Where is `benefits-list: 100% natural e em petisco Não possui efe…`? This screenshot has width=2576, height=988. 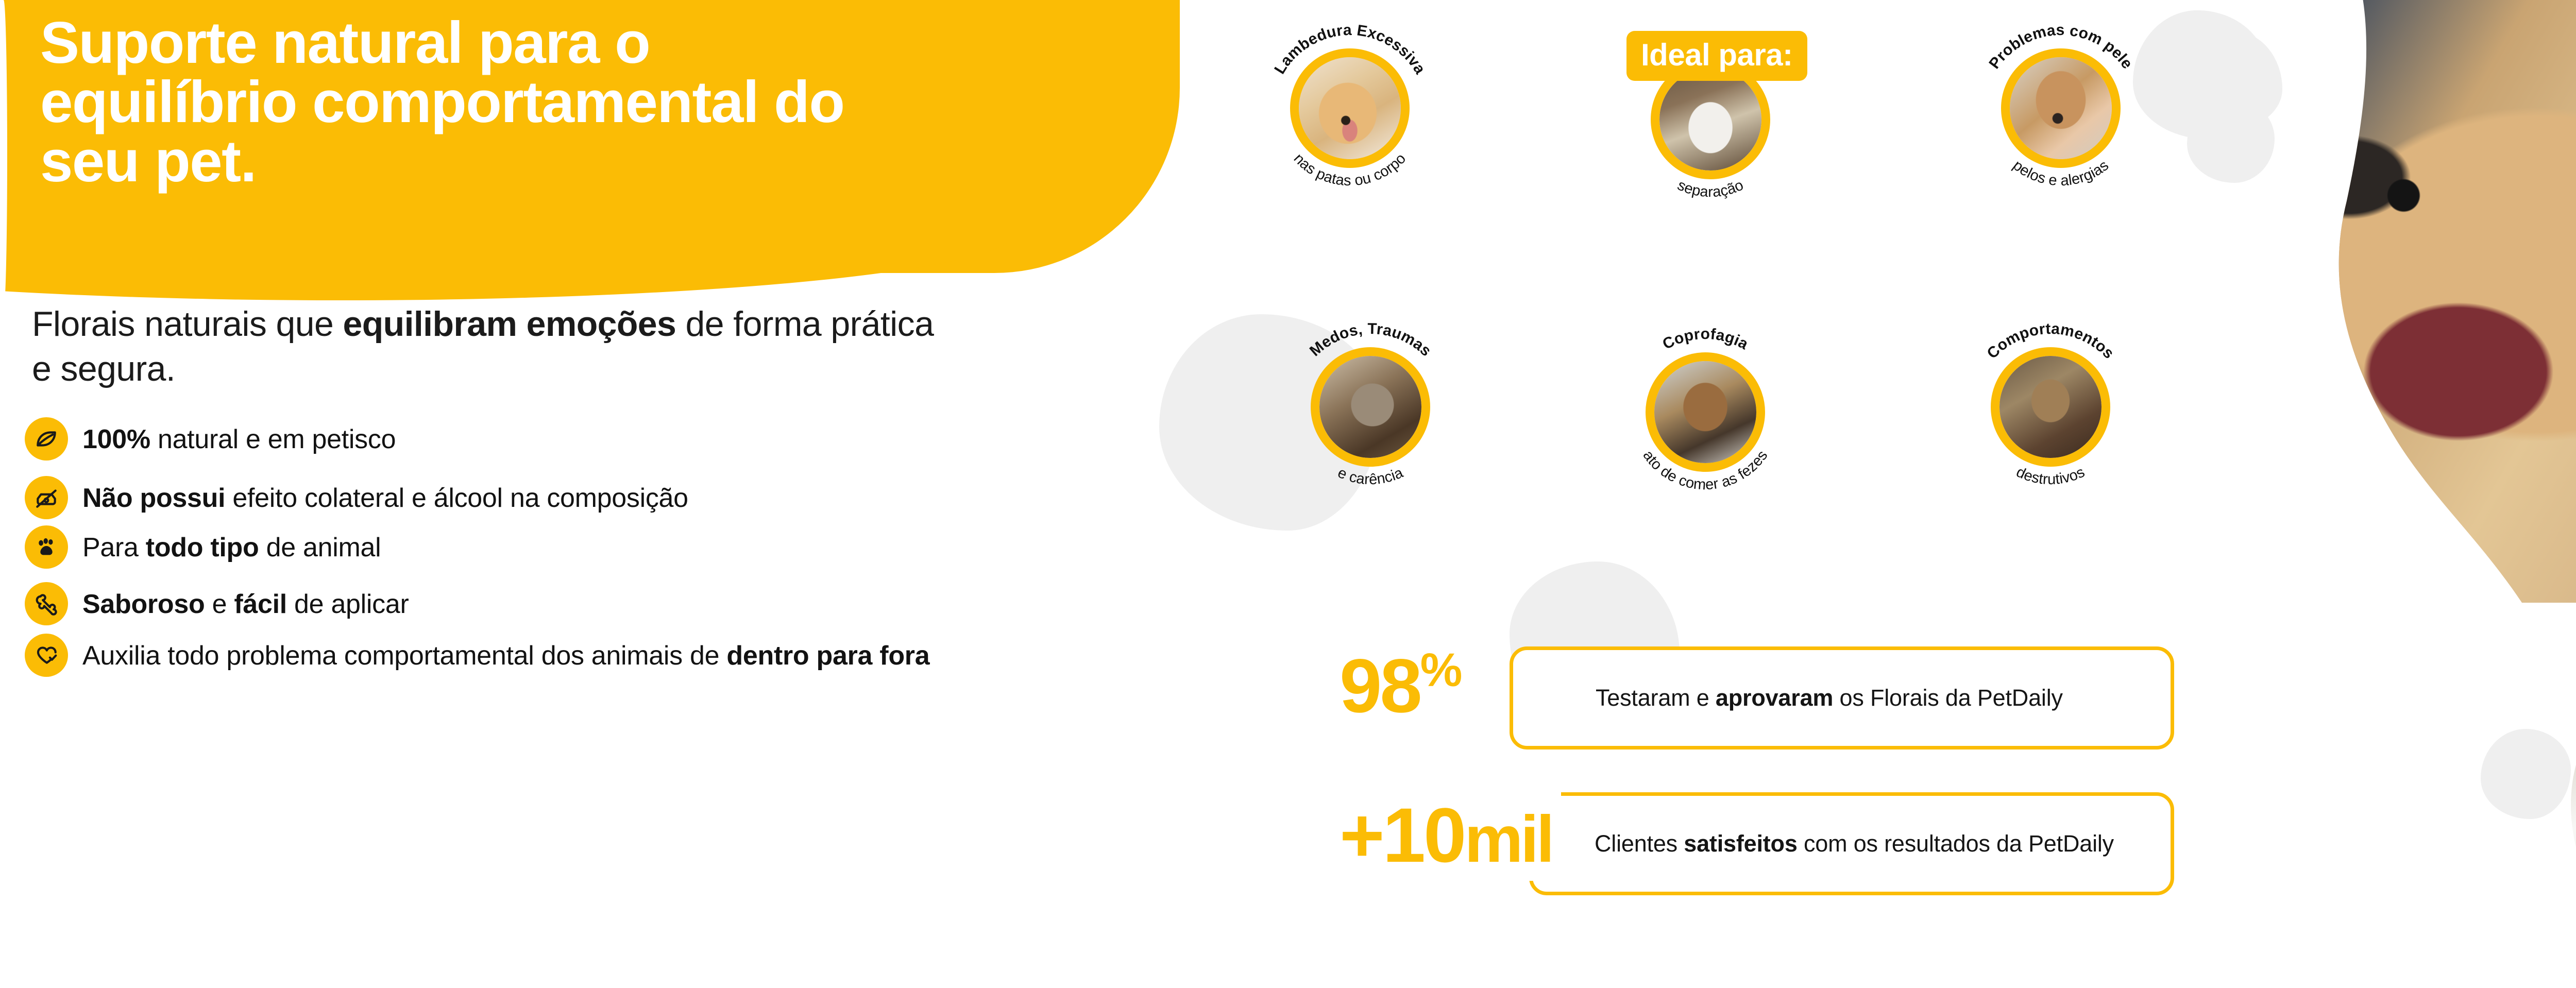
benefits-list: 100% natural e em petisco Não possui efe… is located at coordinates (514, 555).